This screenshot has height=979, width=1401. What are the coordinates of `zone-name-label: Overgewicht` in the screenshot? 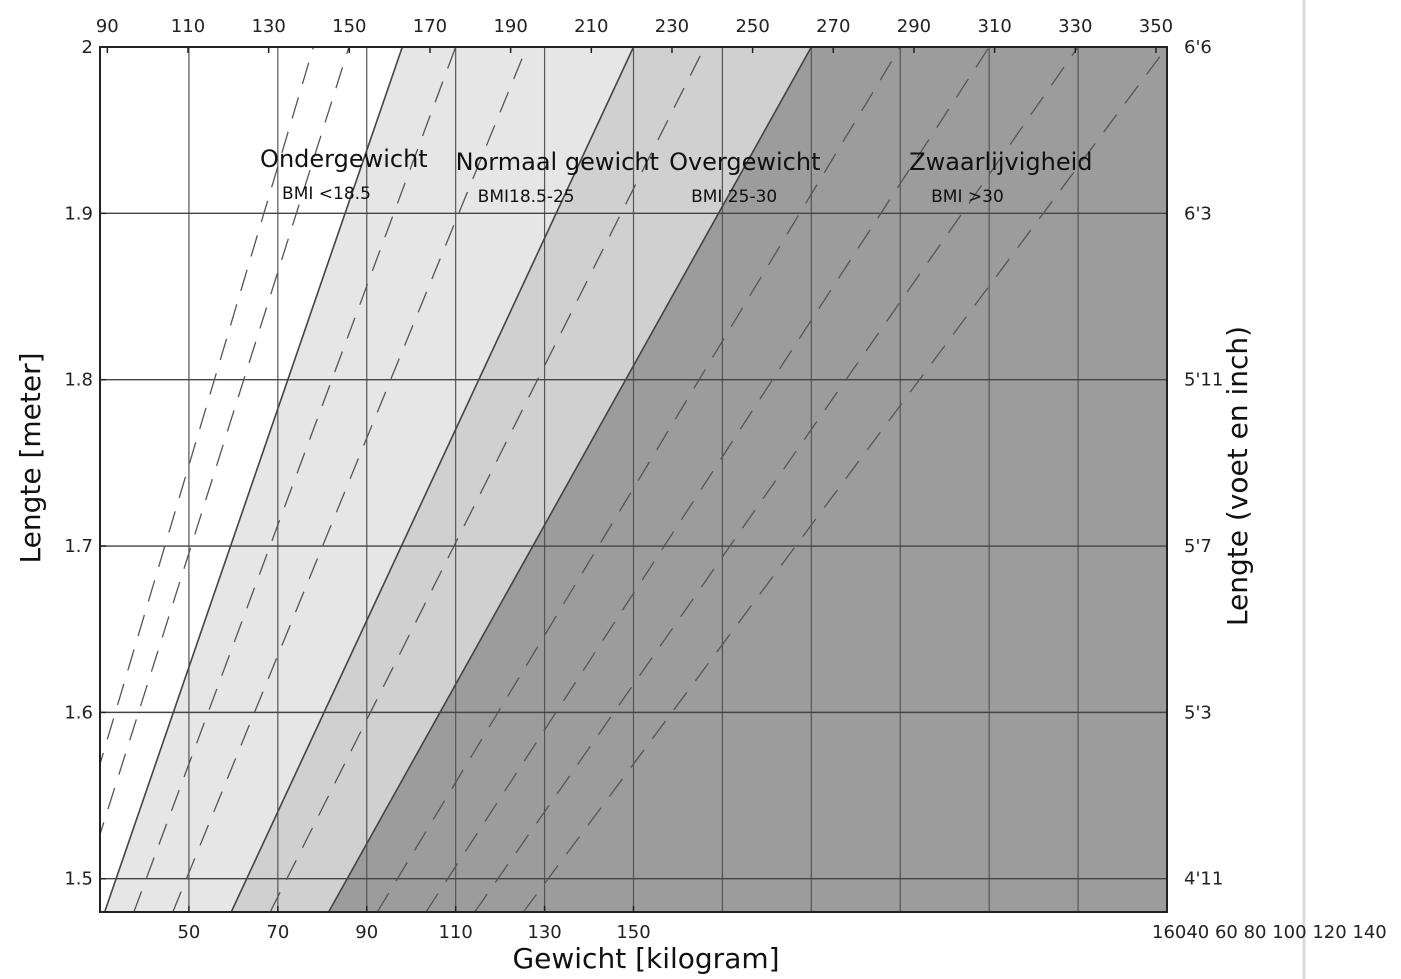 It's located at (744, 162).